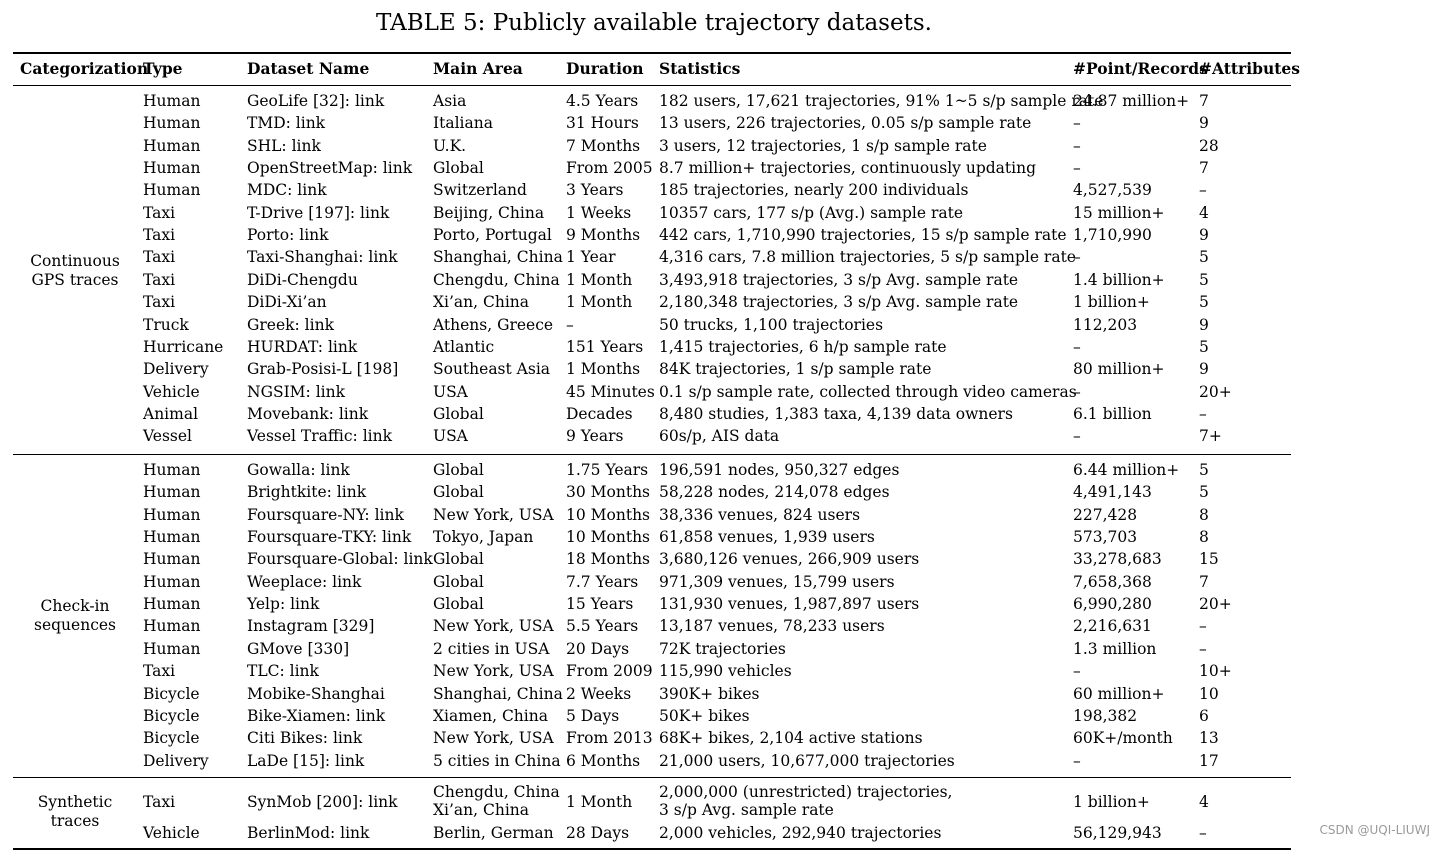 The height and width of the screenshot is (850, 1444). I want to click on cell-statistics: 10357 cars, 177 s/p (Avg.) sample rate, so click(811, 212).